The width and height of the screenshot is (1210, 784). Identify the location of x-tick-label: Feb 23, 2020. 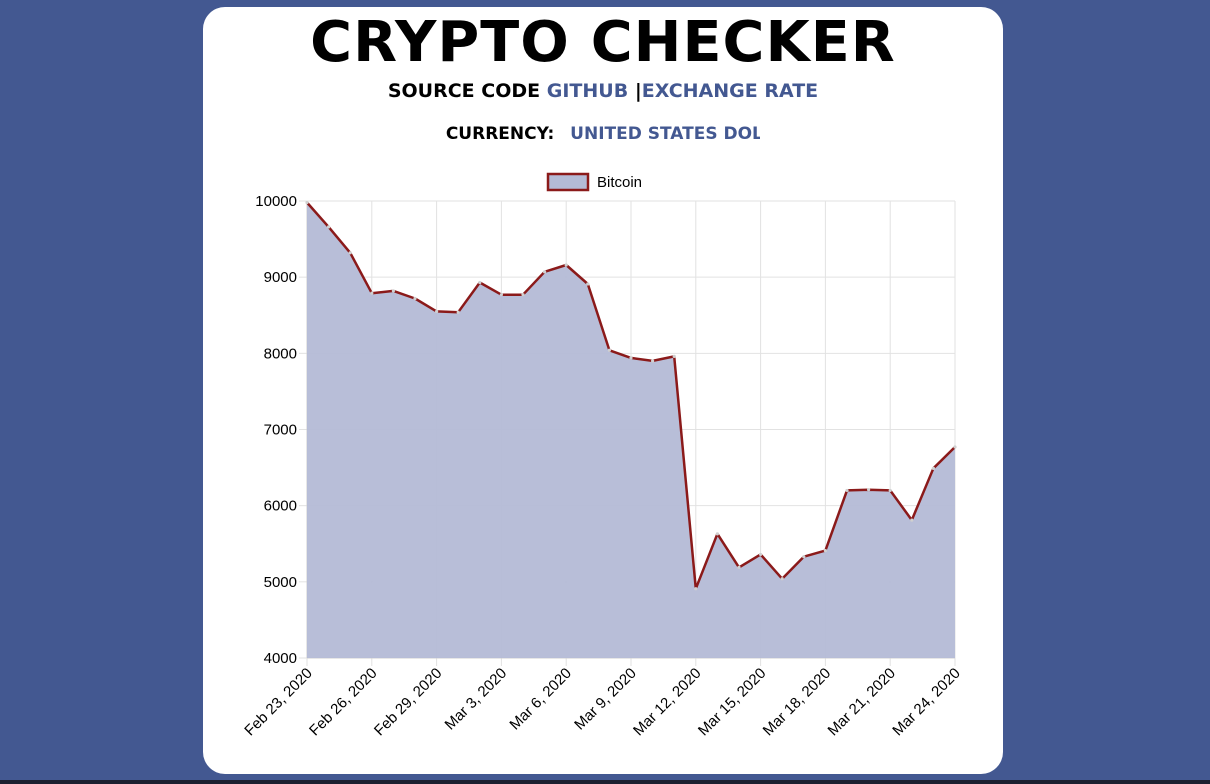
(278, 702).